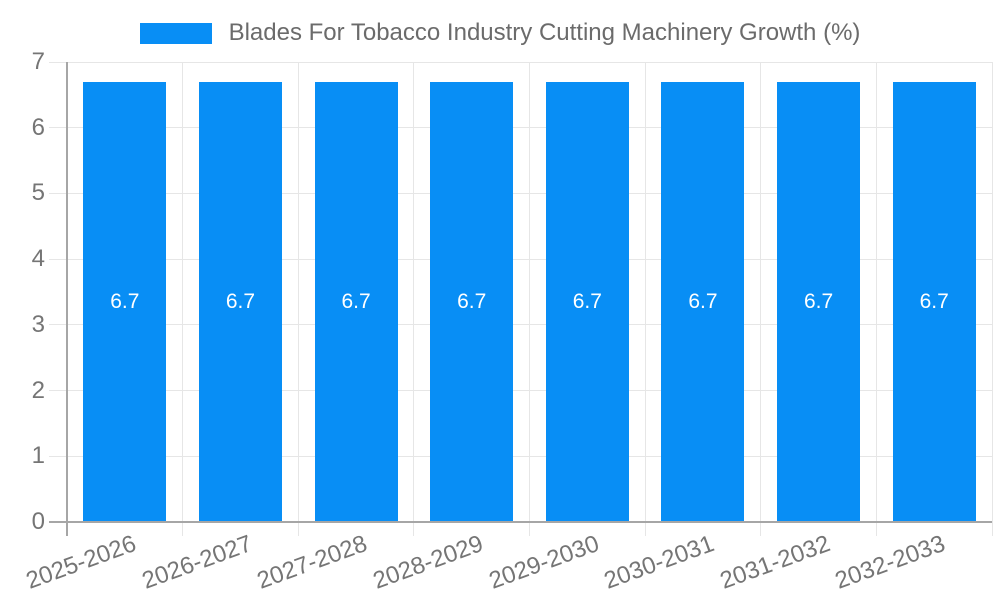  I want to click on x-tick-label: 2026-2027, so click(197, 562).